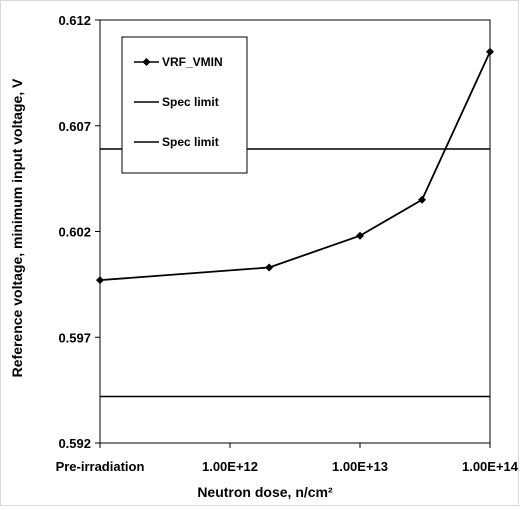 The width and height of the screenshot is (524, 510). Describe the element at coordinates (74, 232) in the screenshot. I see `y-tick-label: 0.602` at that location.